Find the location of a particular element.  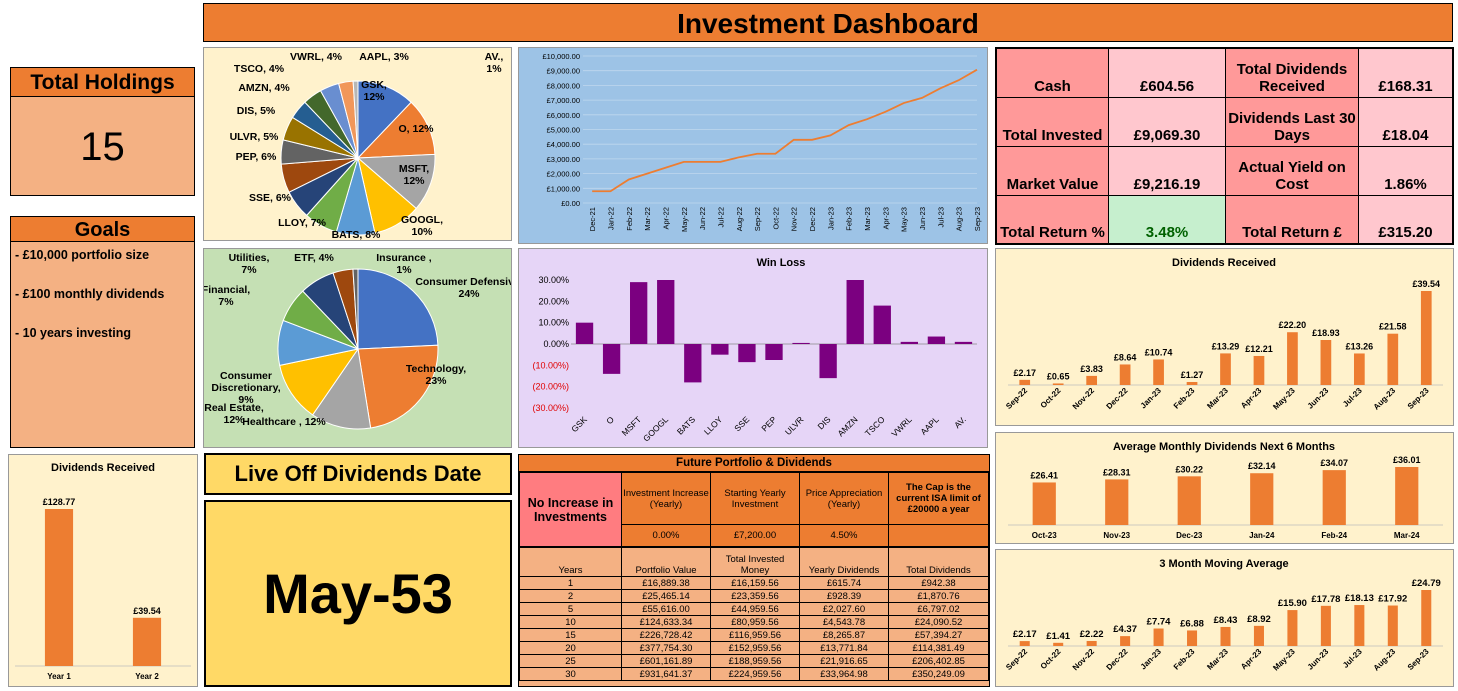

chart-title: 3 Month Moving Average is located at coordinates (1223, 564).